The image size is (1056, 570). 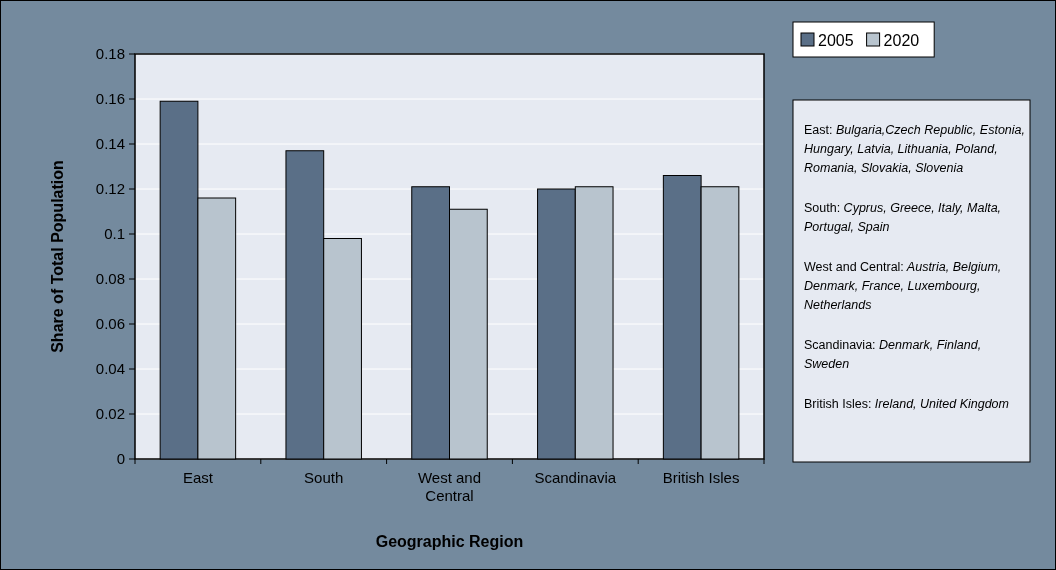 What do you see at coordinates (449, 486) in the screenshot?
I see `x-tick-label: West and Central` at bounding box center [449, 486].